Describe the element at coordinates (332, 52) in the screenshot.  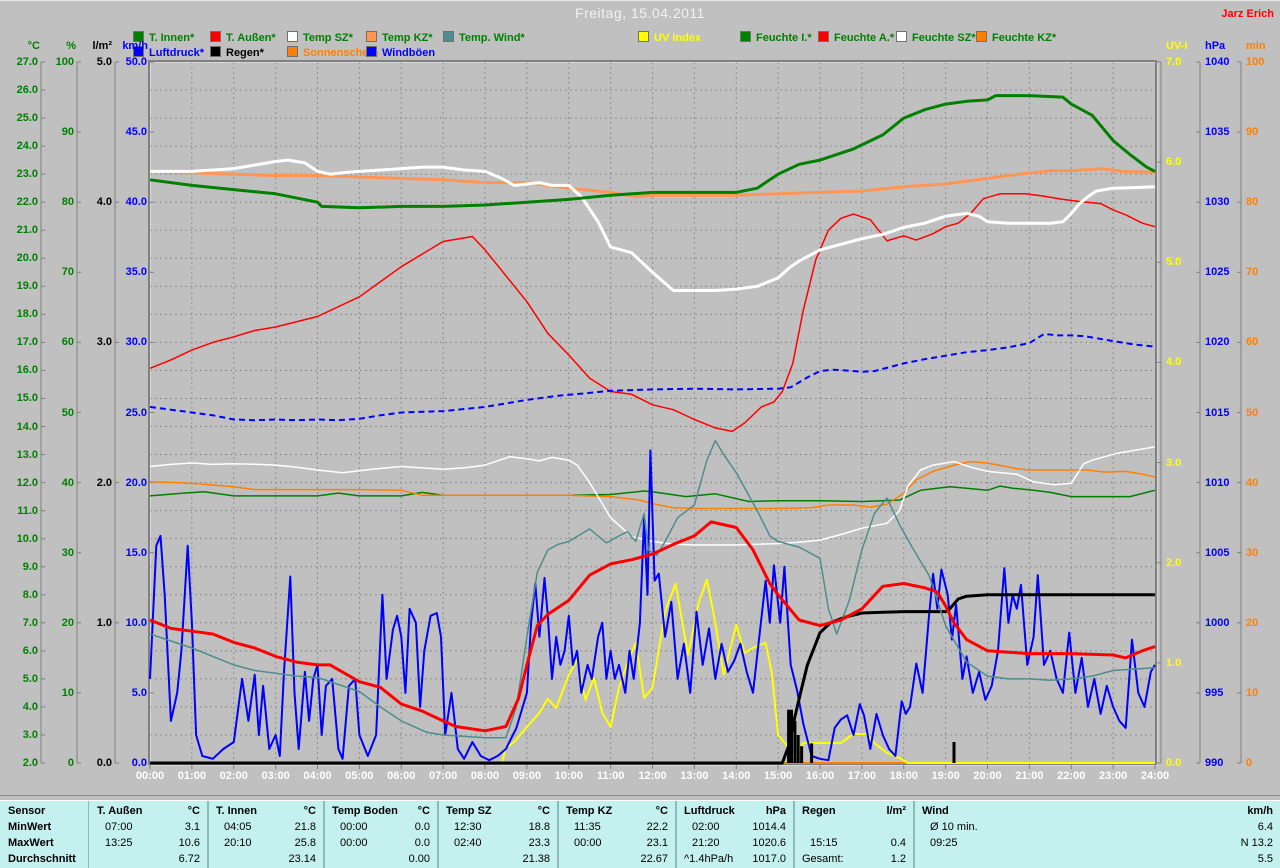
I see `legend-item-sonnenschein: Sonnenschein` at that location.